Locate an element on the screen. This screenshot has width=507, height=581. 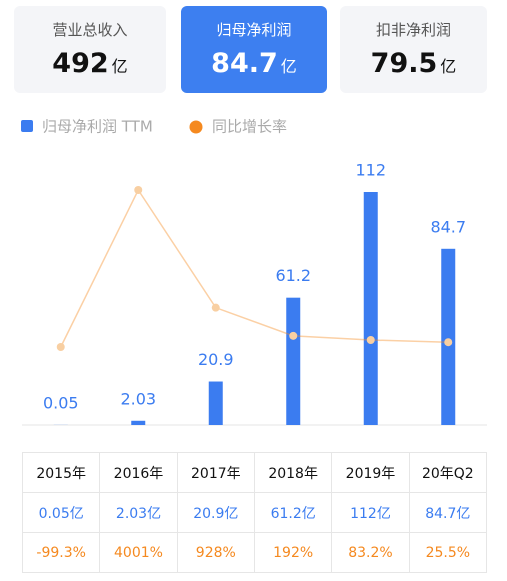
bar-value-label: 20.9 is located at coordinates (216, 359).